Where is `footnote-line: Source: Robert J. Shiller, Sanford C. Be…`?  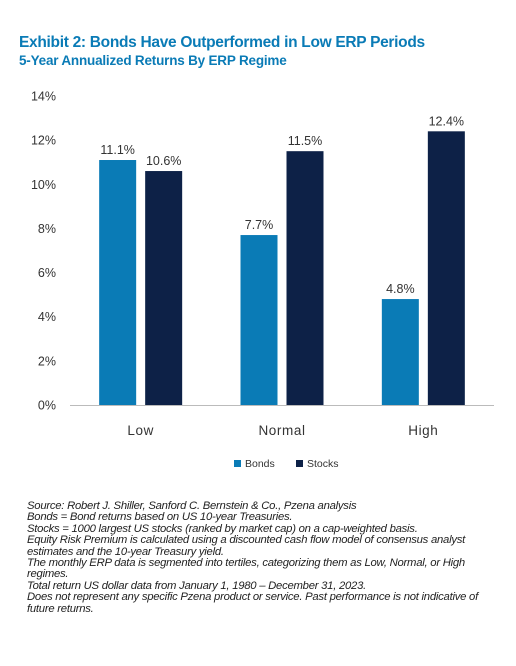 footnote-line: Source: Robert J. Shiller, Sanford C. Be… is located at coordinates (192, 506).